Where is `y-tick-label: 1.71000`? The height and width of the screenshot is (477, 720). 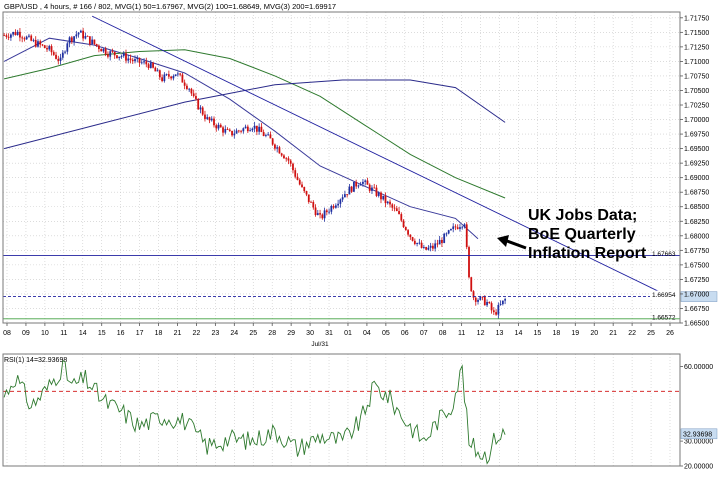
y-tick-label: 1.71000 is located at coordinates (696, 62).